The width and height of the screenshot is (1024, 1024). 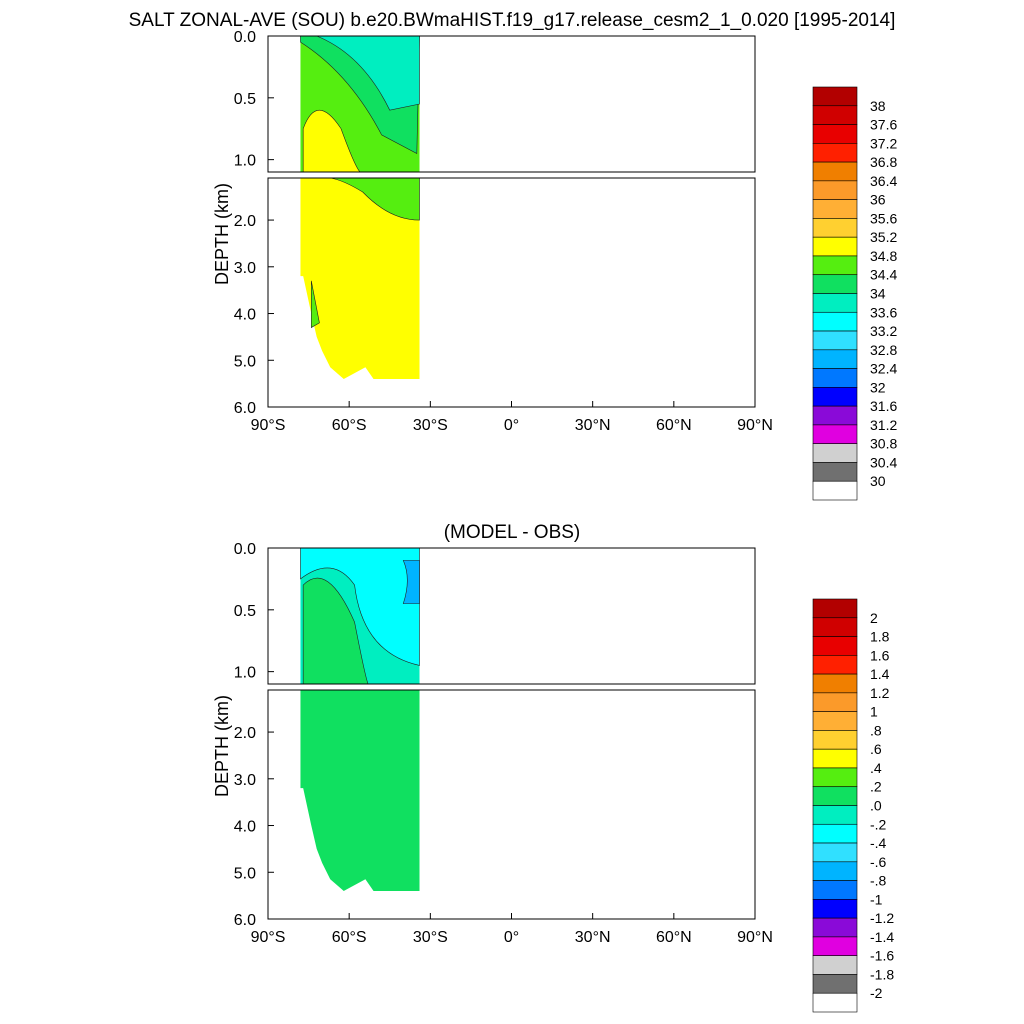 I want to click on colorbar-label: -1.4, so click(x=882, y=937).